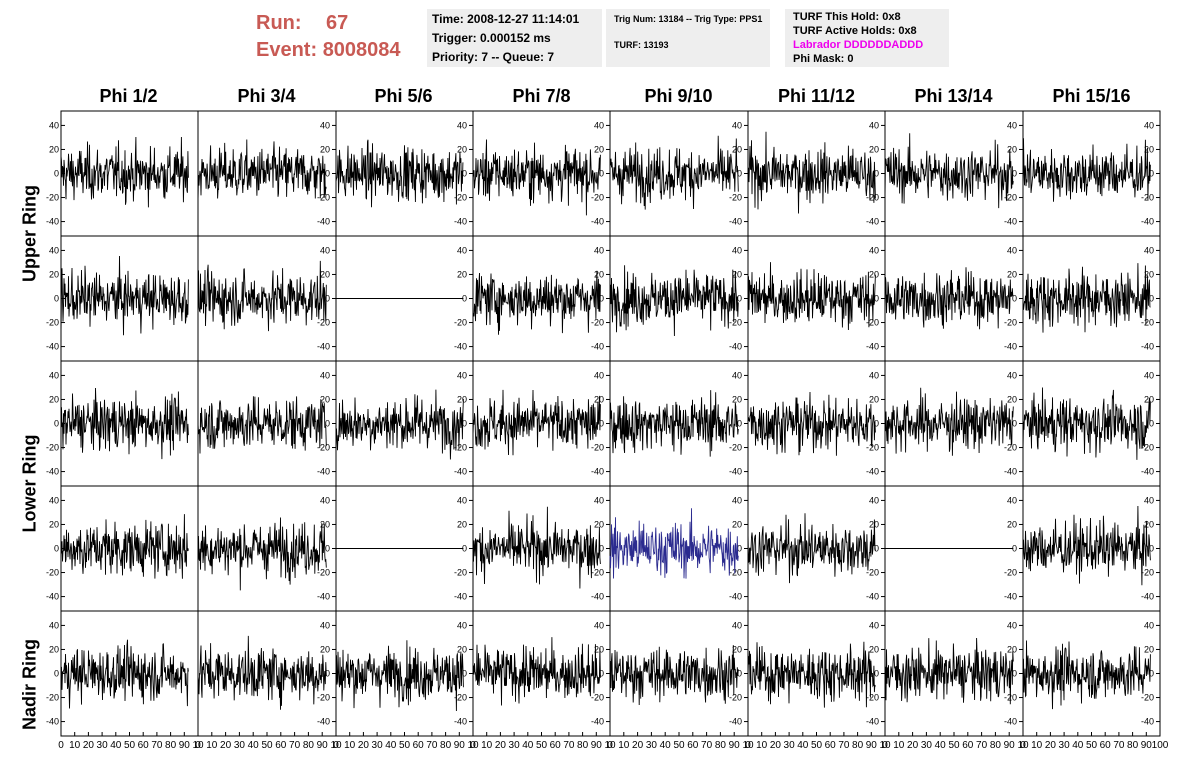 The height and width of the screenshot is (772, 1196). I want to click on xtick-label-c1: 60, so click(281, 745).